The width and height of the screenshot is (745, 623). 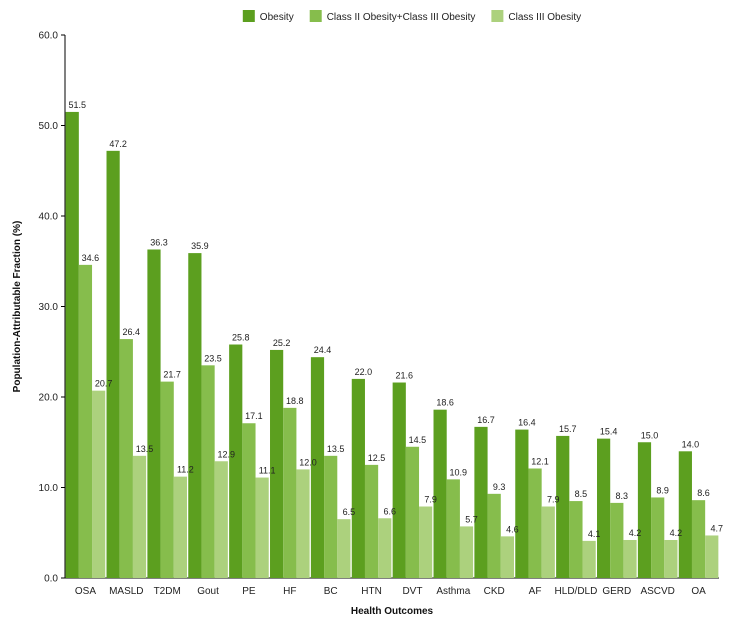 I want to click on x-tick-label: AF, so click(x=535, y=591).